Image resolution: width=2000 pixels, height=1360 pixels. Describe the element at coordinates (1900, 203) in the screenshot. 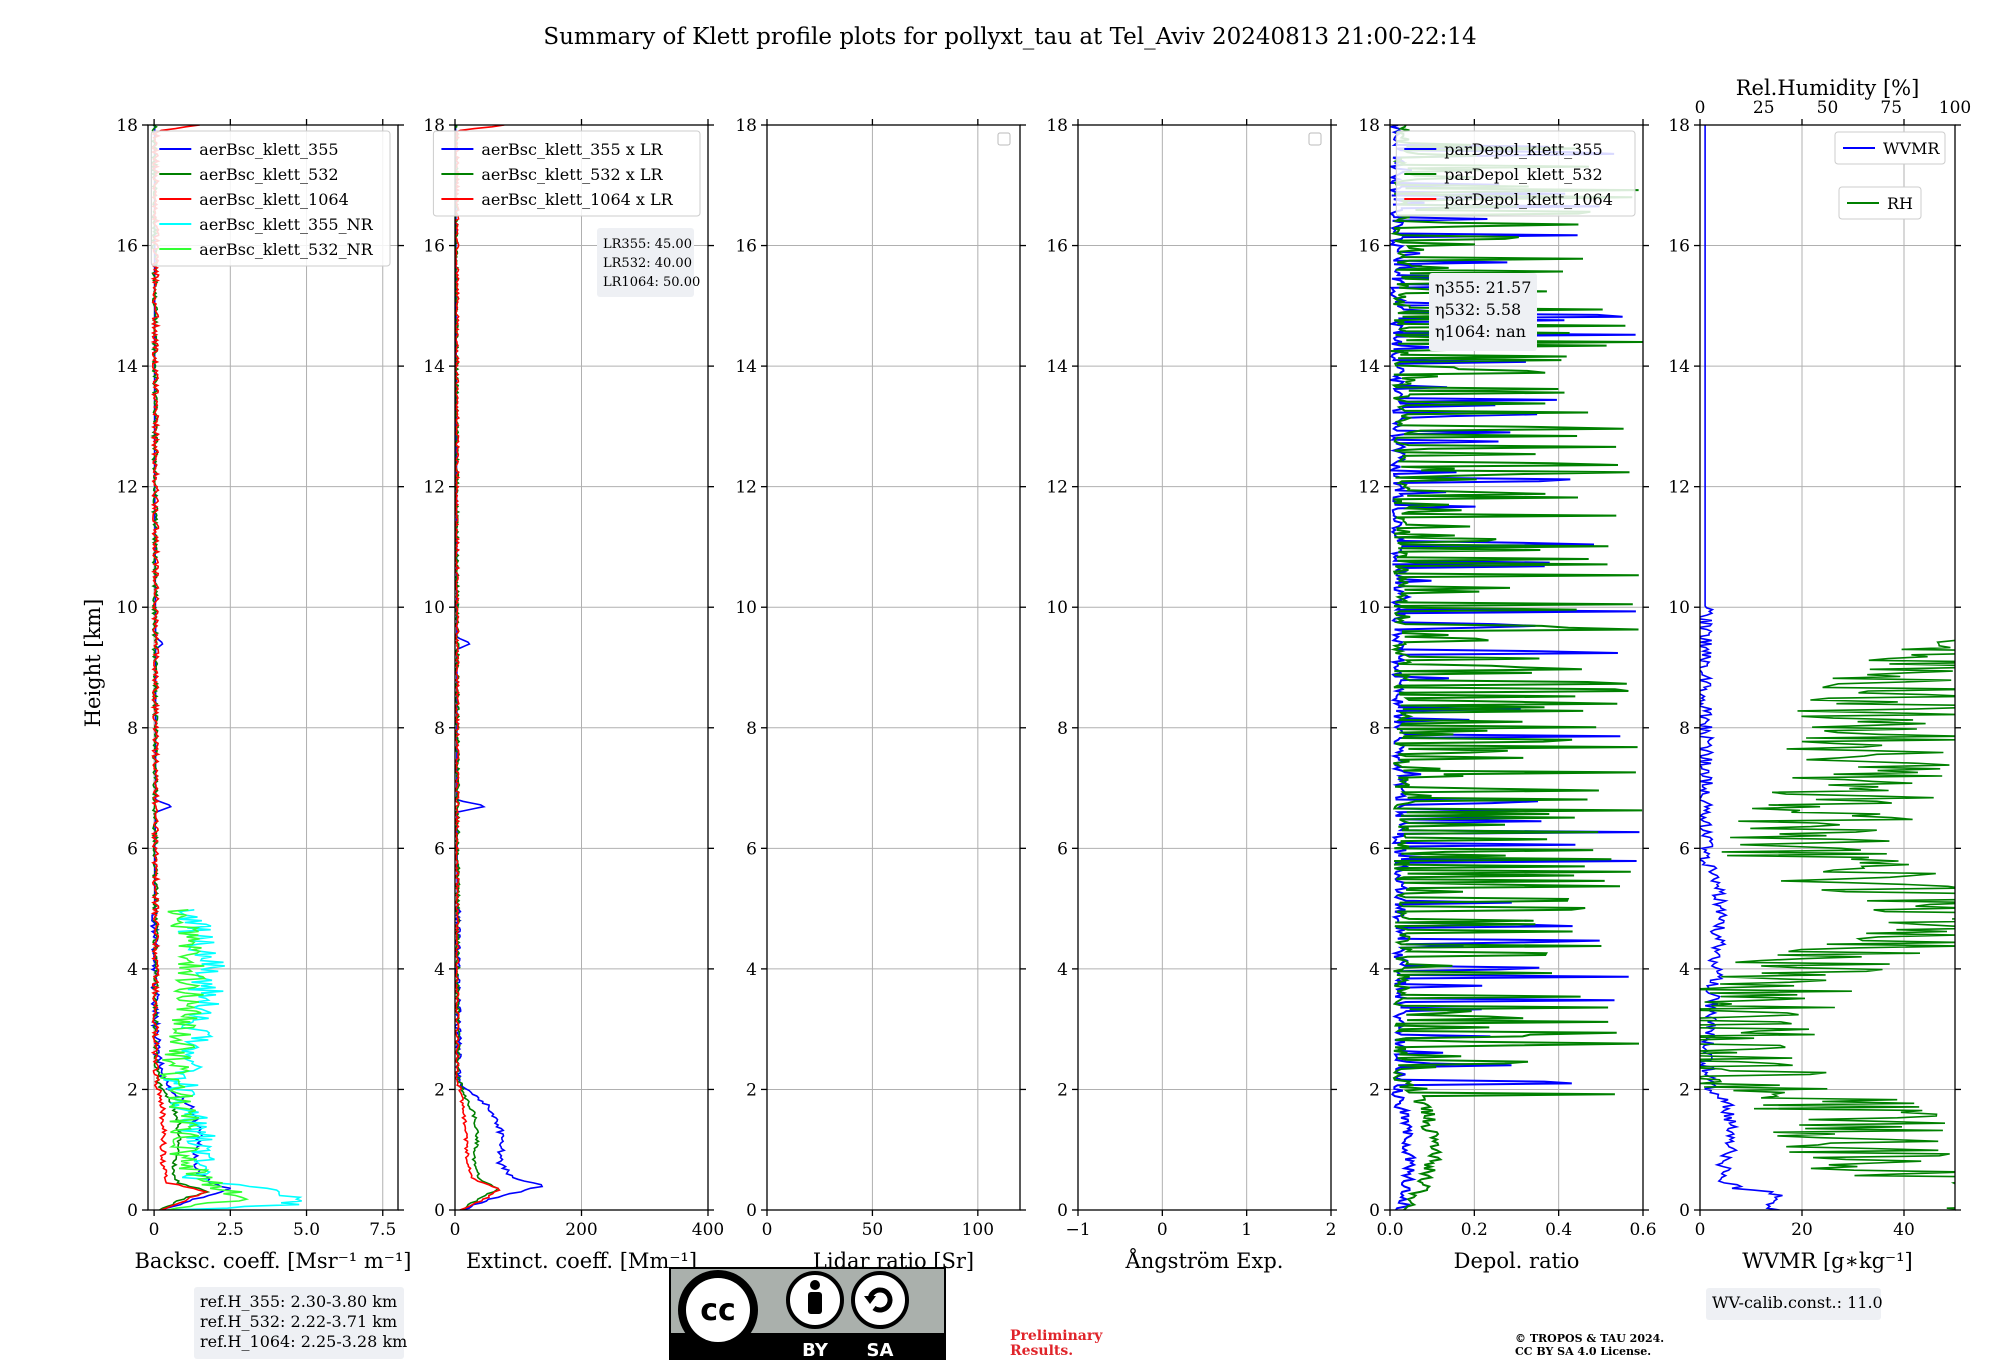

I see `legend-entry: RH` at that location.